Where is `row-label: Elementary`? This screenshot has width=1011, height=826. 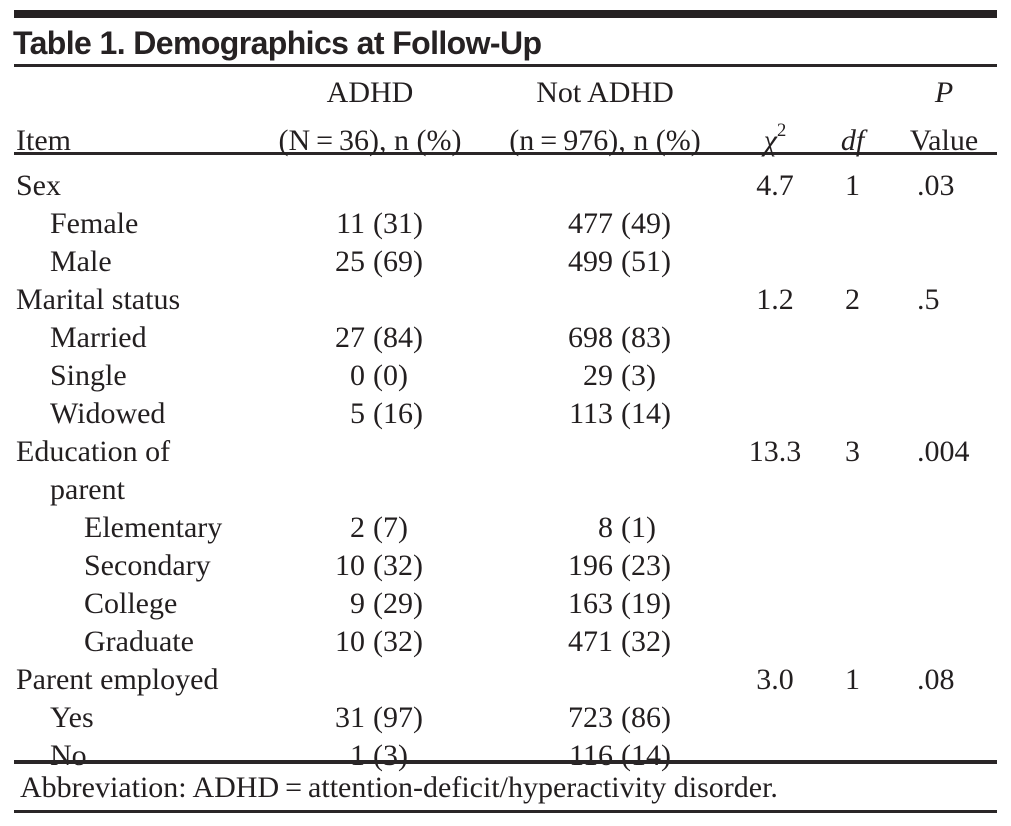
row-label: Elementary is located at coordinates (153, 527).